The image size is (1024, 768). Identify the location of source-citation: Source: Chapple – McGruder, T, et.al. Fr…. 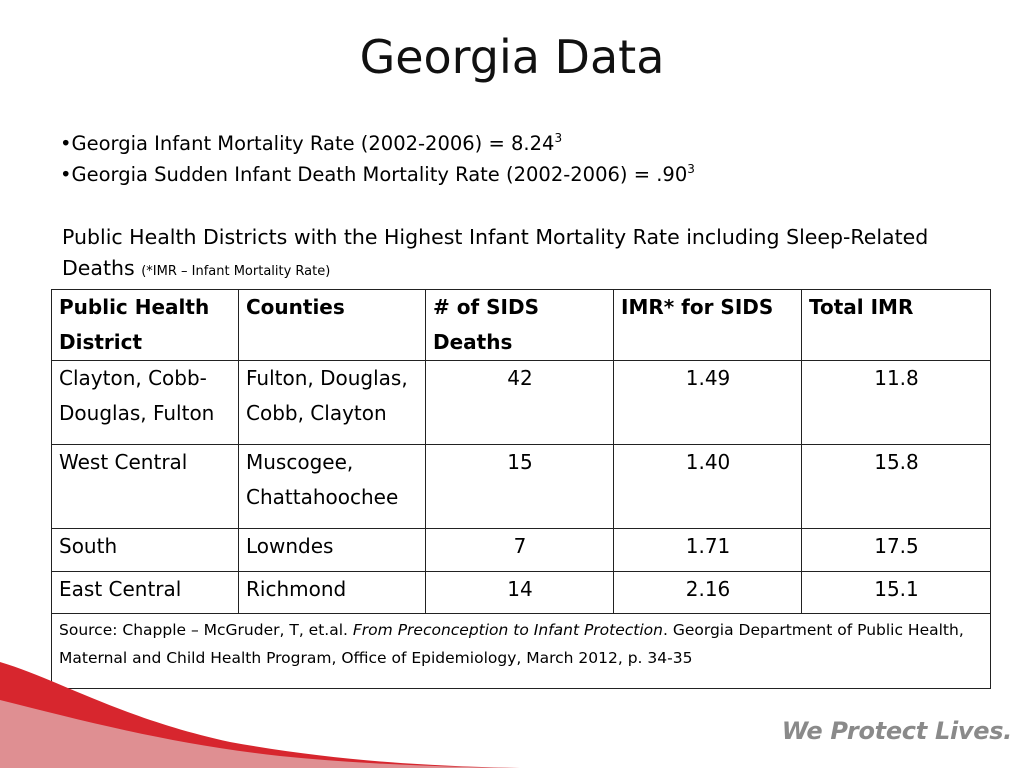
(521, 651).